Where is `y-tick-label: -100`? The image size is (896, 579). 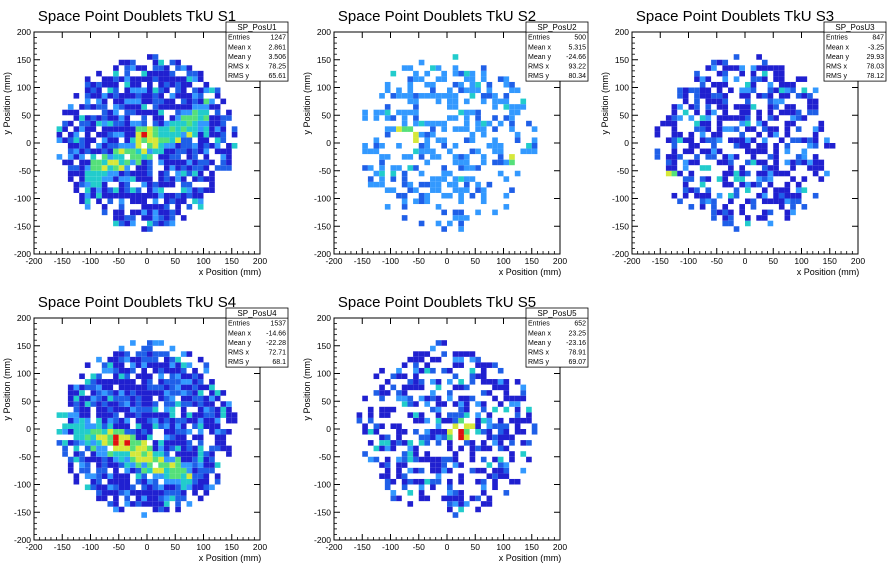
y-tick-label: -100 is located at coordinates (22, 485).